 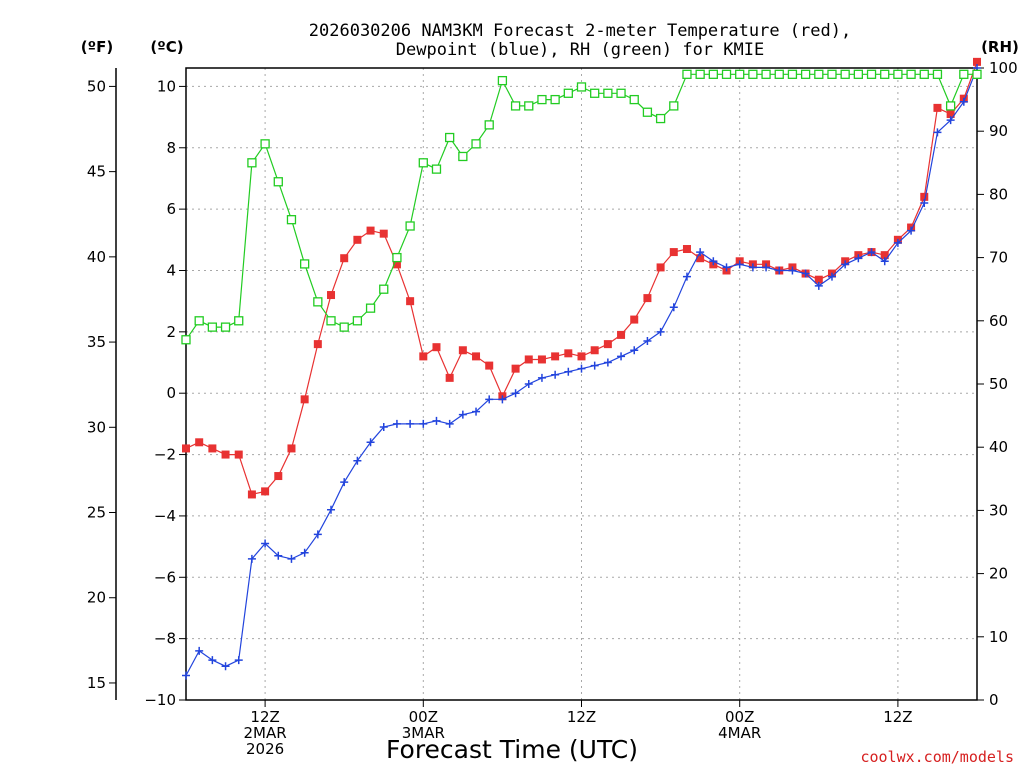 I want to click on rh-tick-label: 20, so click(x=998, y=574).